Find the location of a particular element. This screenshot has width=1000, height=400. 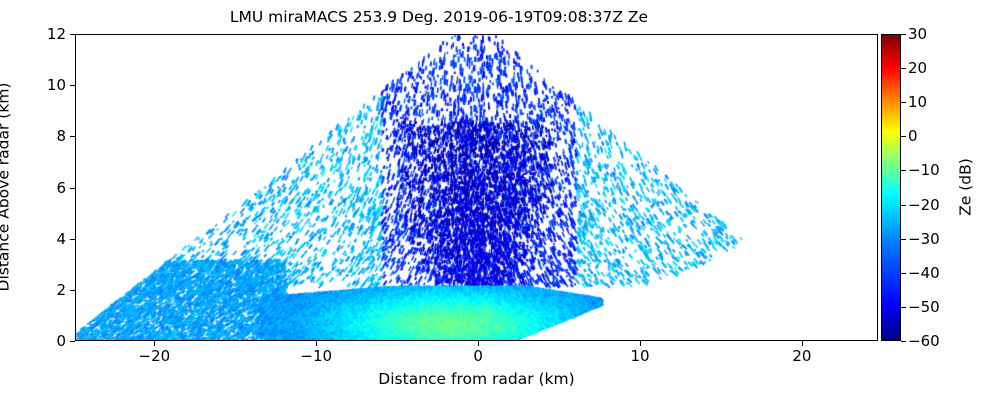

colorbar-label: Ze (dB) is located at coordinates (965, 187).